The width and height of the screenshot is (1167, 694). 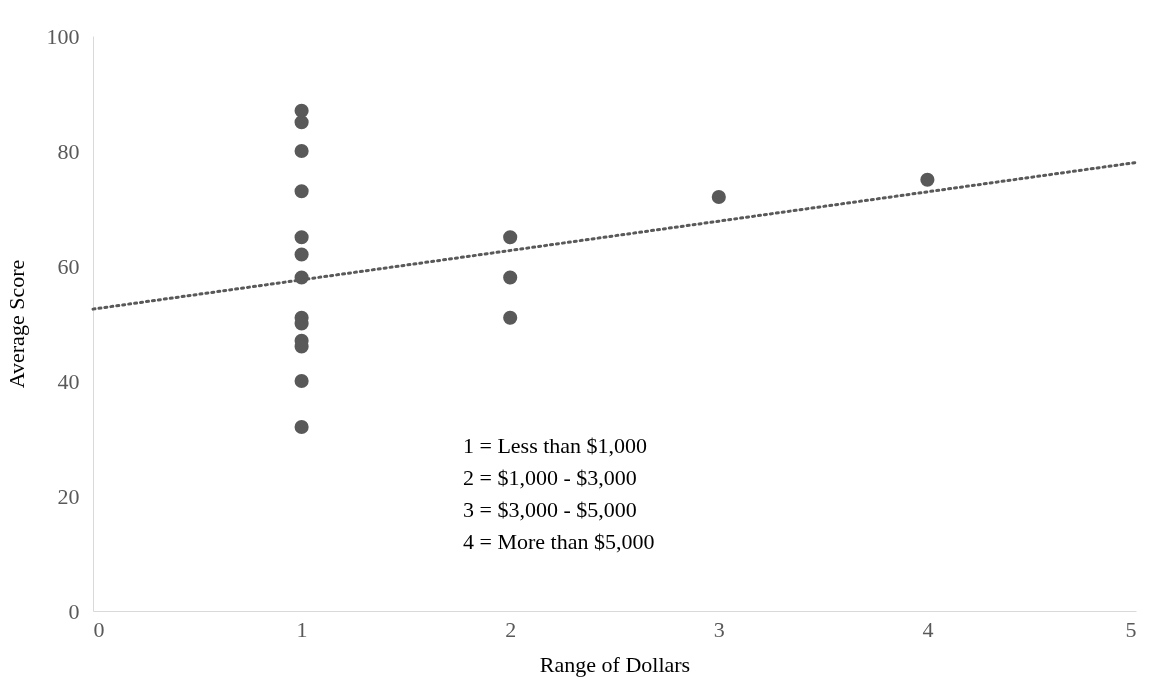 What do you see at coordinates (1131, 629) in the screenshot?
I see `x-tick-label: 5` at bounding box center [1131, 629].